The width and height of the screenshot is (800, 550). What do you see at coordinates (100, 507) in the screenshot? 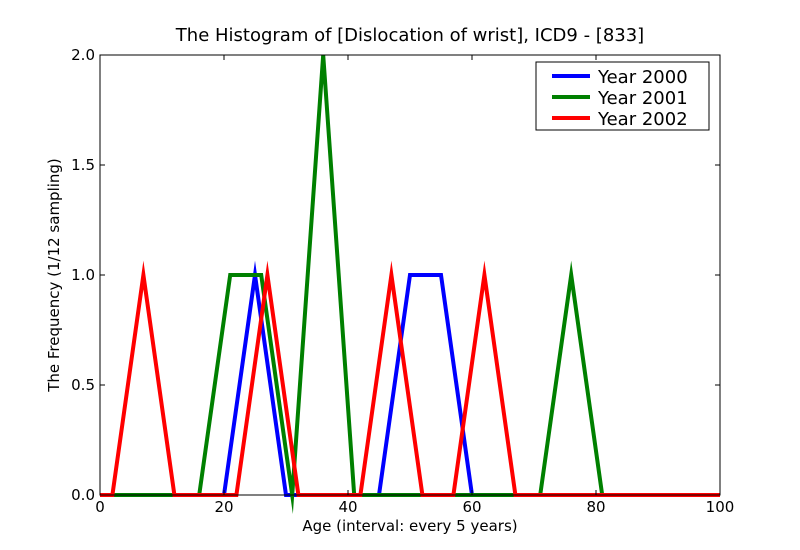
I see `x-tick-label: 0` at bounding box center [100, 507].